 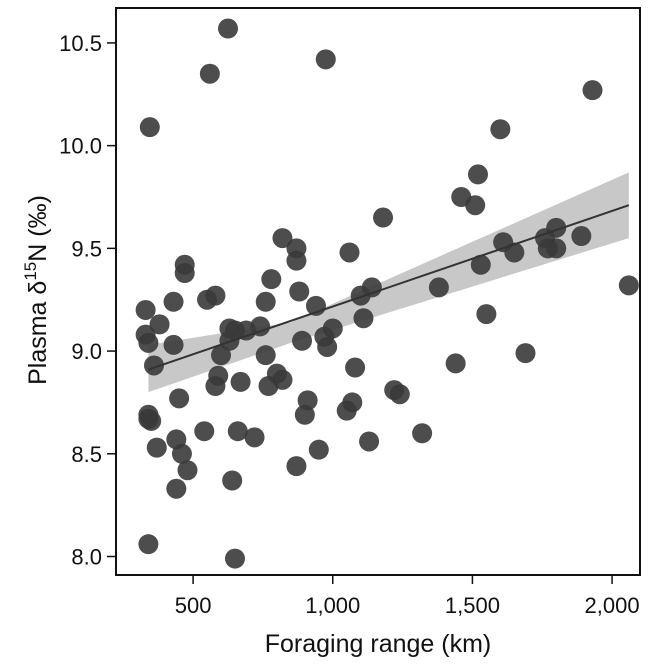 What do you see at coordinates (30, 271) in the screenshot?
I see `y-title-superscript: 15` at bounding box center [30, 271].